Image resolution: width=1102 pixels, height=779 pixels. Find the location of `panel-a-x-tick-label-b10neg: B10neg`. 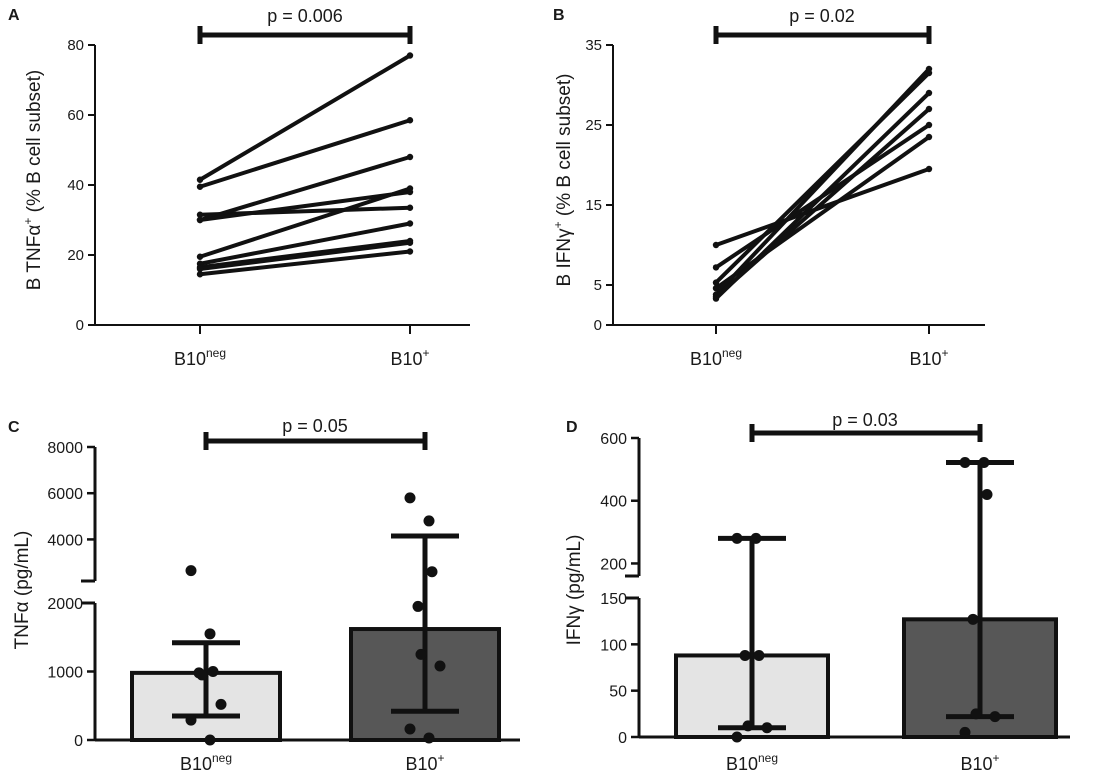

panel-a-x-tick-label-b10neg: B10neg is located at coordinates (200, 357).